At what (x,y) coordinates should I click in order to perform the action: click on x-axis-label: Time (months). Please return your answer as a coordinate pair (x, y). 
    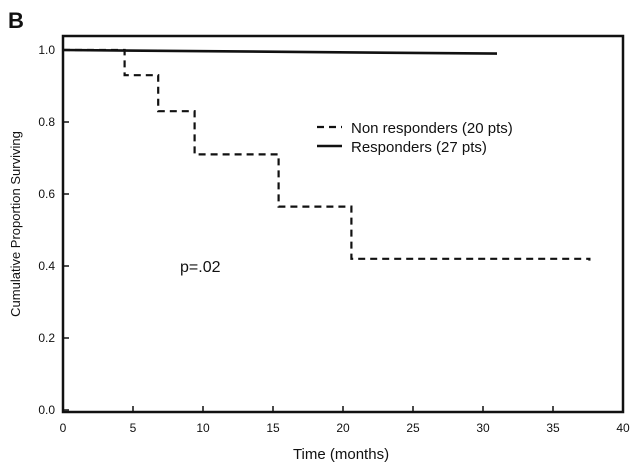
    Looking at the image, I should click on (341, 454).